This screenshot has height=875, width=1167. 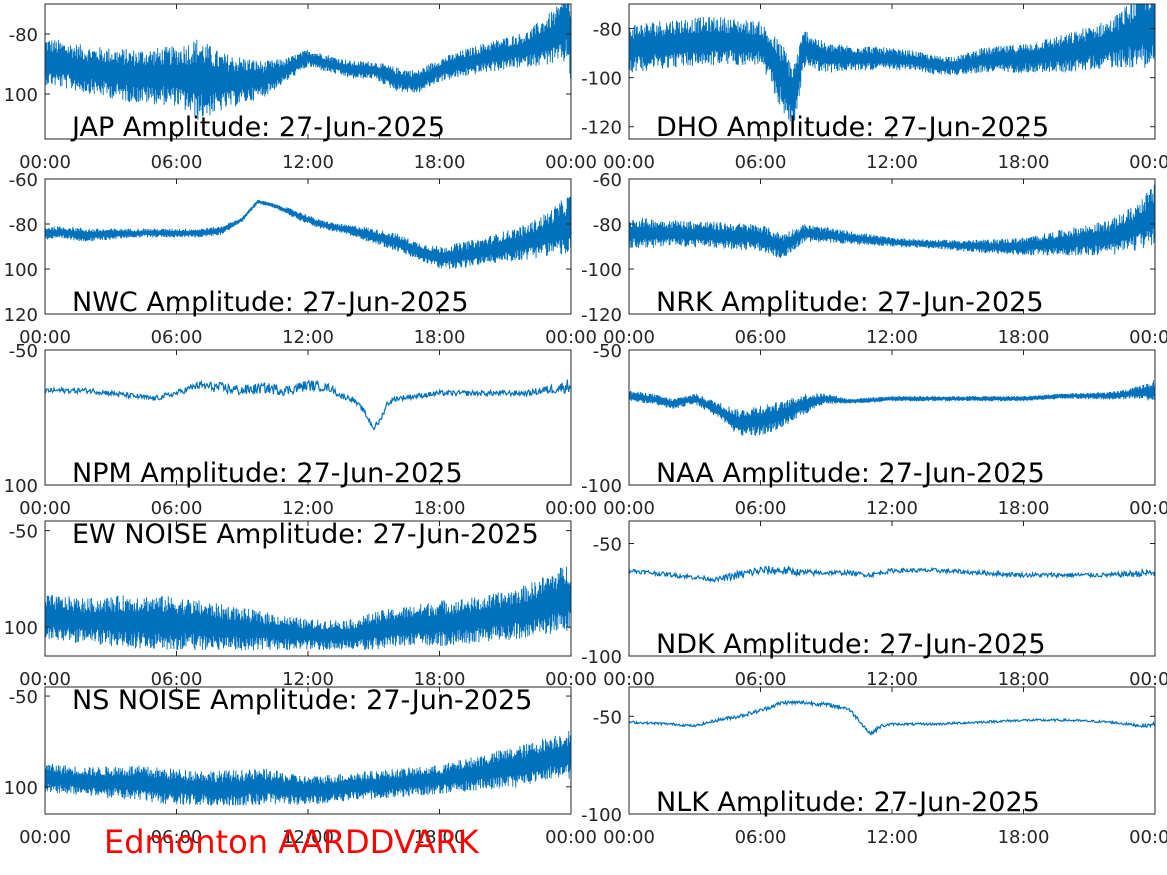 I want to click on y-tick-label-nlk: -100, so click(x=601, y=815).